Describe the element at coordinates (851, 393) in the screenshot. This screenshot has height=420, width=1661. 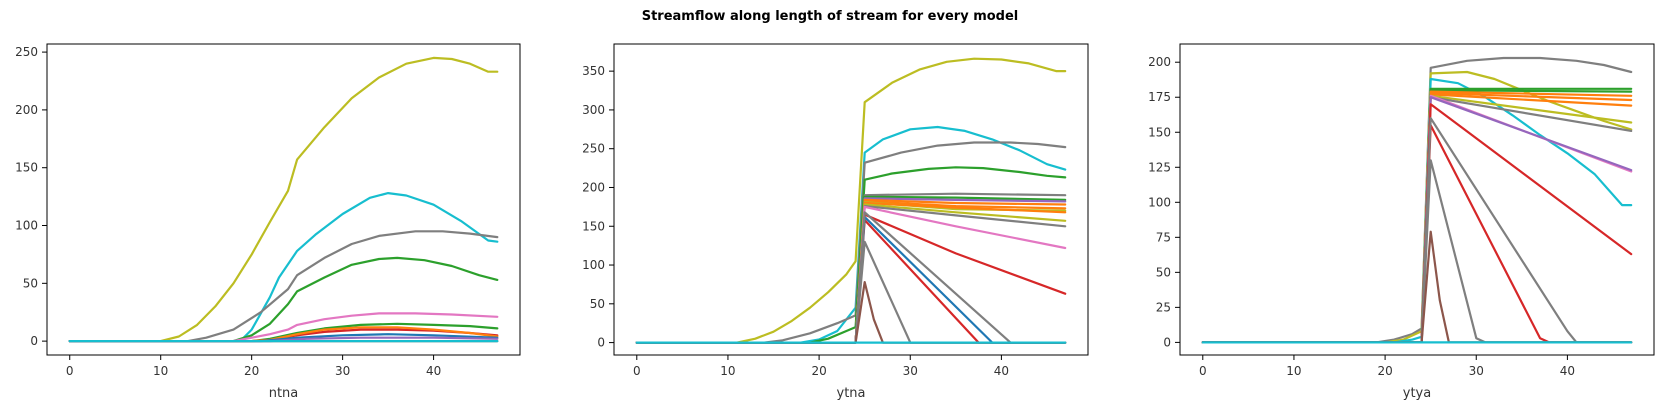
I see `x-axis-label: ytna` at that location.